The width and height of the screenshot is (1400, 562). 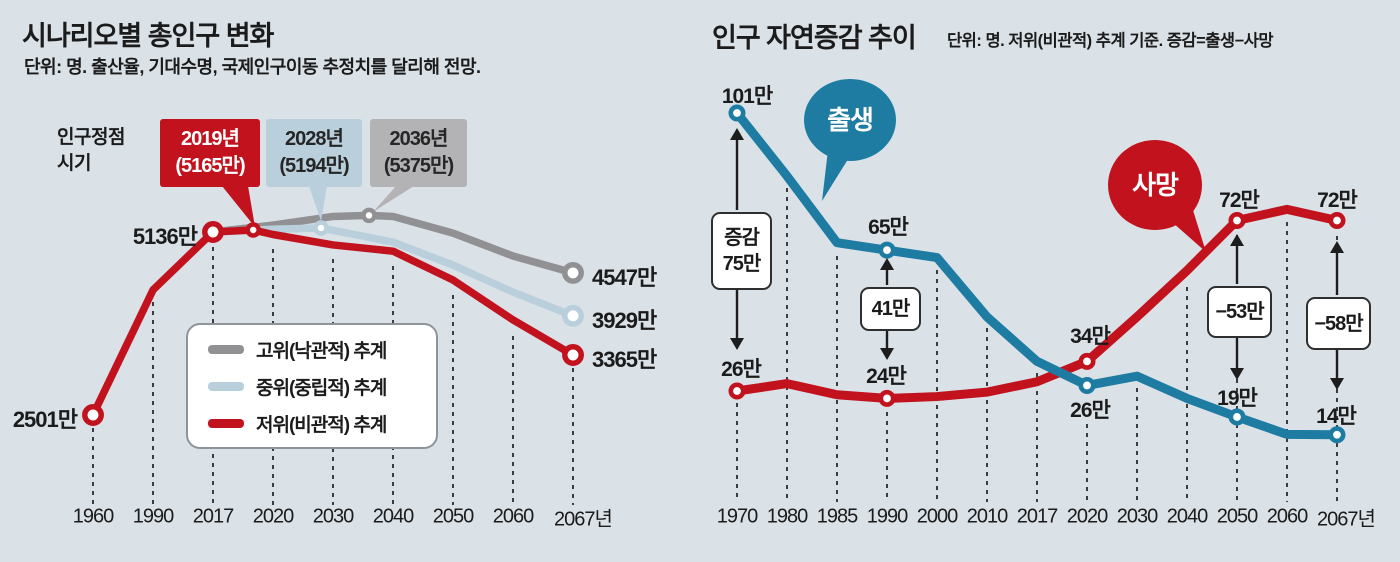 What do you see at coordinates (1336, 416) in the screenshot?
I see `right-value-label-birth-2067년: 14만` at bounding box center [1336, 416].